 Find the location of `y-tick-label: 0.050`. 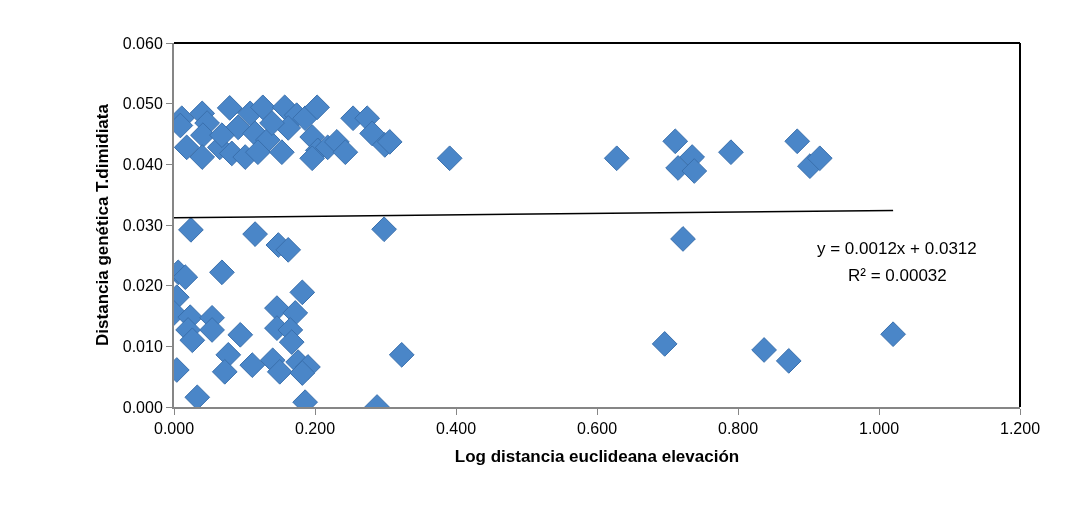

y-tick-label: 0.050 is located at coordinates (142, 104).